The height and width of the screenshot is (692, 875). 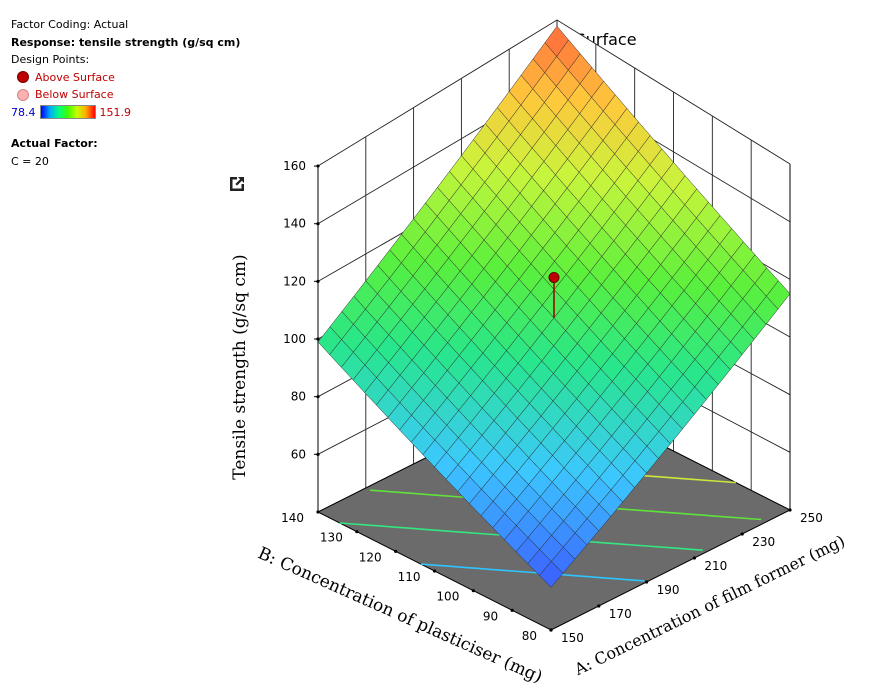 What do you see at coordinates (23, 77) in the screenshot?
I see `above-surface-marker-icon` at bounding box center [23, 77].